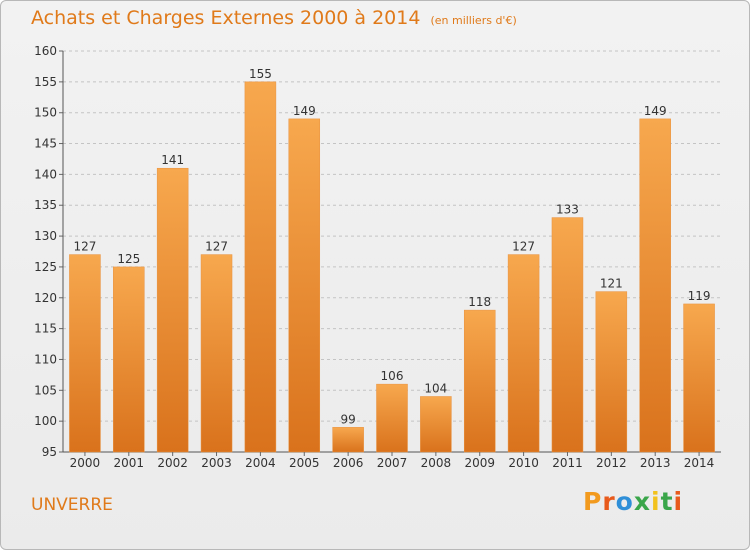 This screenshot has height=550, width=750. I want to click on data-label: 121, so click(611, 284).